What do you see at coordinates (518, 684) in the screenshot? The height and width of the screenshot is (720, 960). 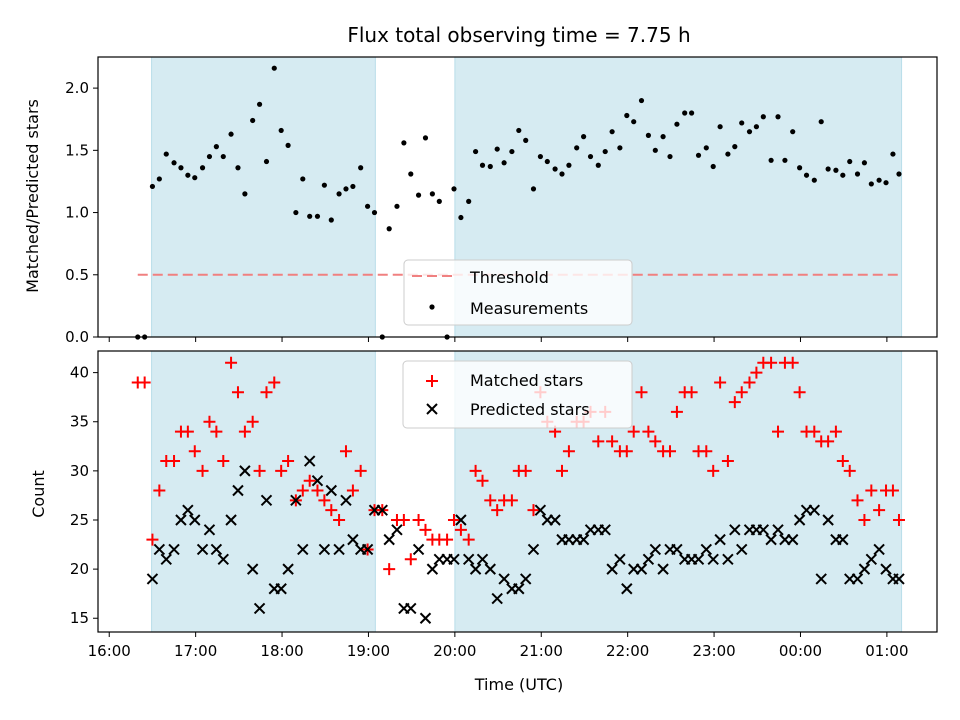 I see `x-axis-label: Time (UTC)` at bounding box center [518, 684].